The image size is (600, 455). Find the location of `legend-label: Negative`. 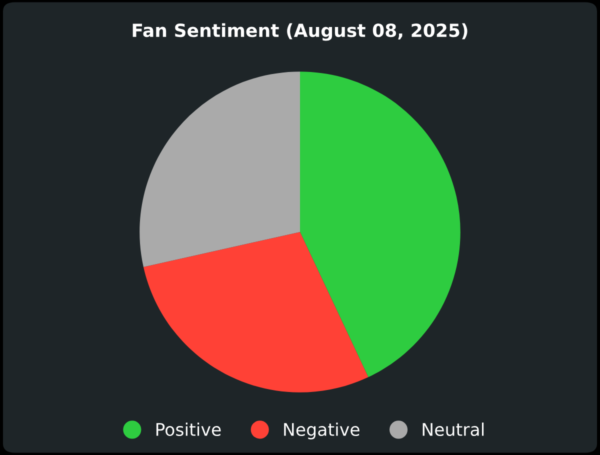

legend-label: Negative is located at coordinates (322, 431).